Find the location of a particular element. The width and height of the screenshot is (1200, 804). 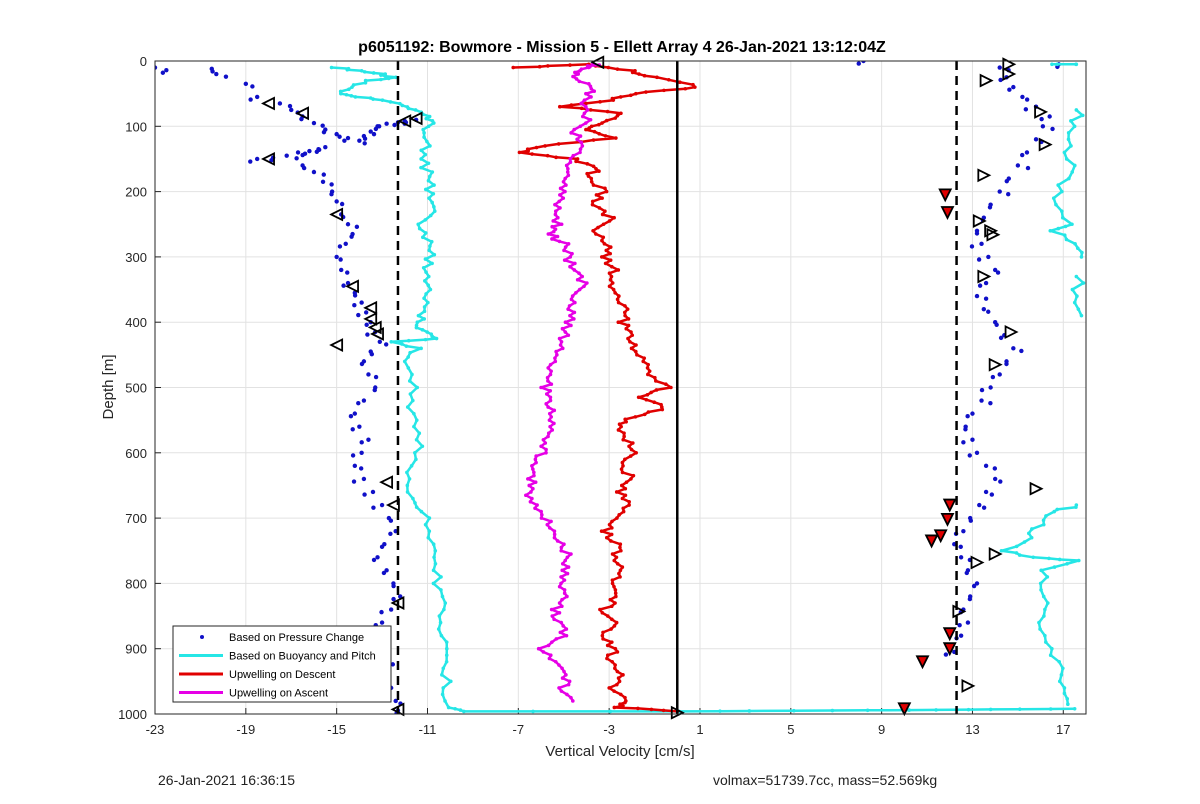

y-tick-labels: 0 100 200 300 400 500 600 700 800 900 1000 is located at coordinates (132, 388).